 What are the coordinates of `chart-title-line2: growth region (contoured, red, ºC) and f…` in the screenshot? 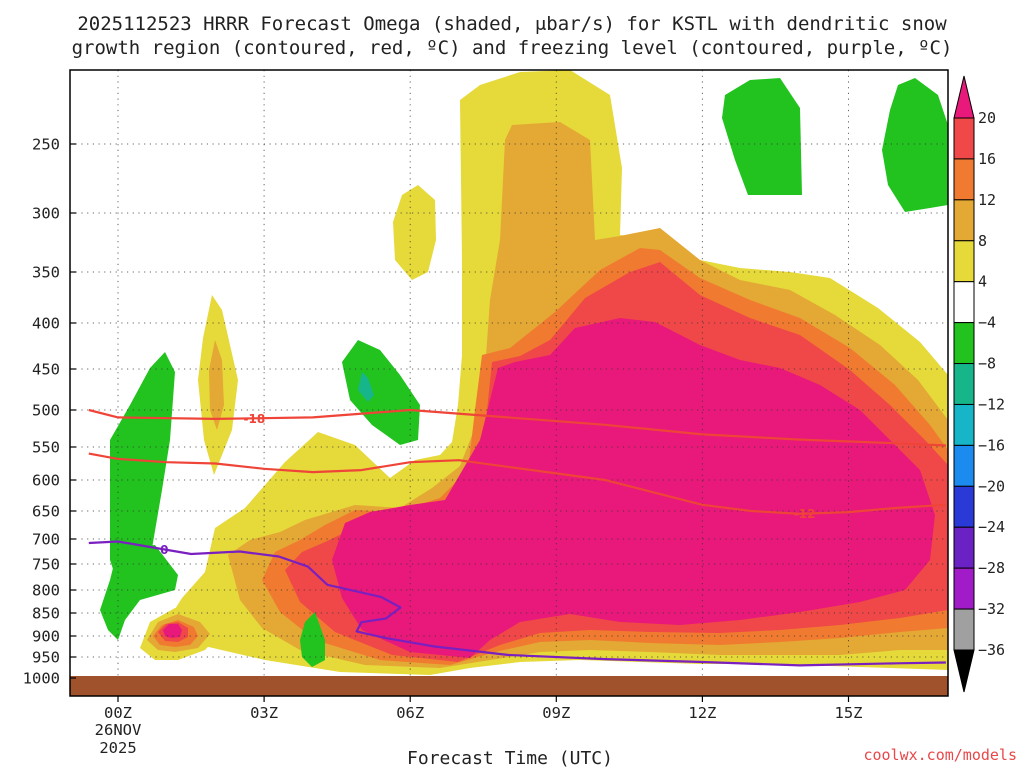 It's located at (512, 48).